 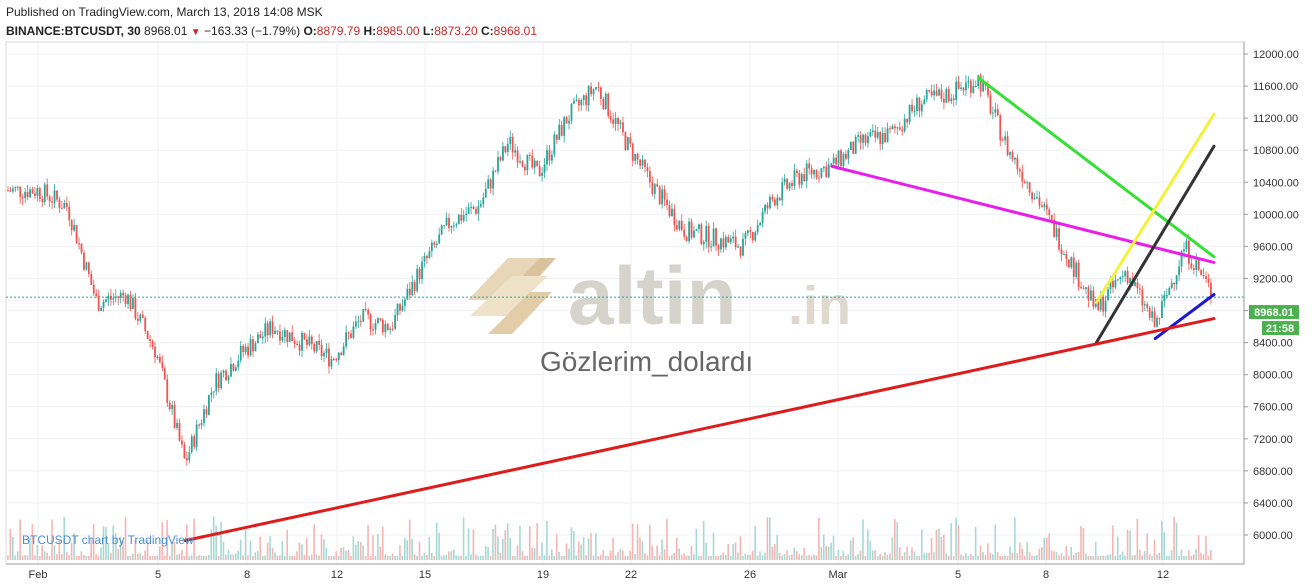 I want to click on trendline-blue, so click(x=1184, y=317).